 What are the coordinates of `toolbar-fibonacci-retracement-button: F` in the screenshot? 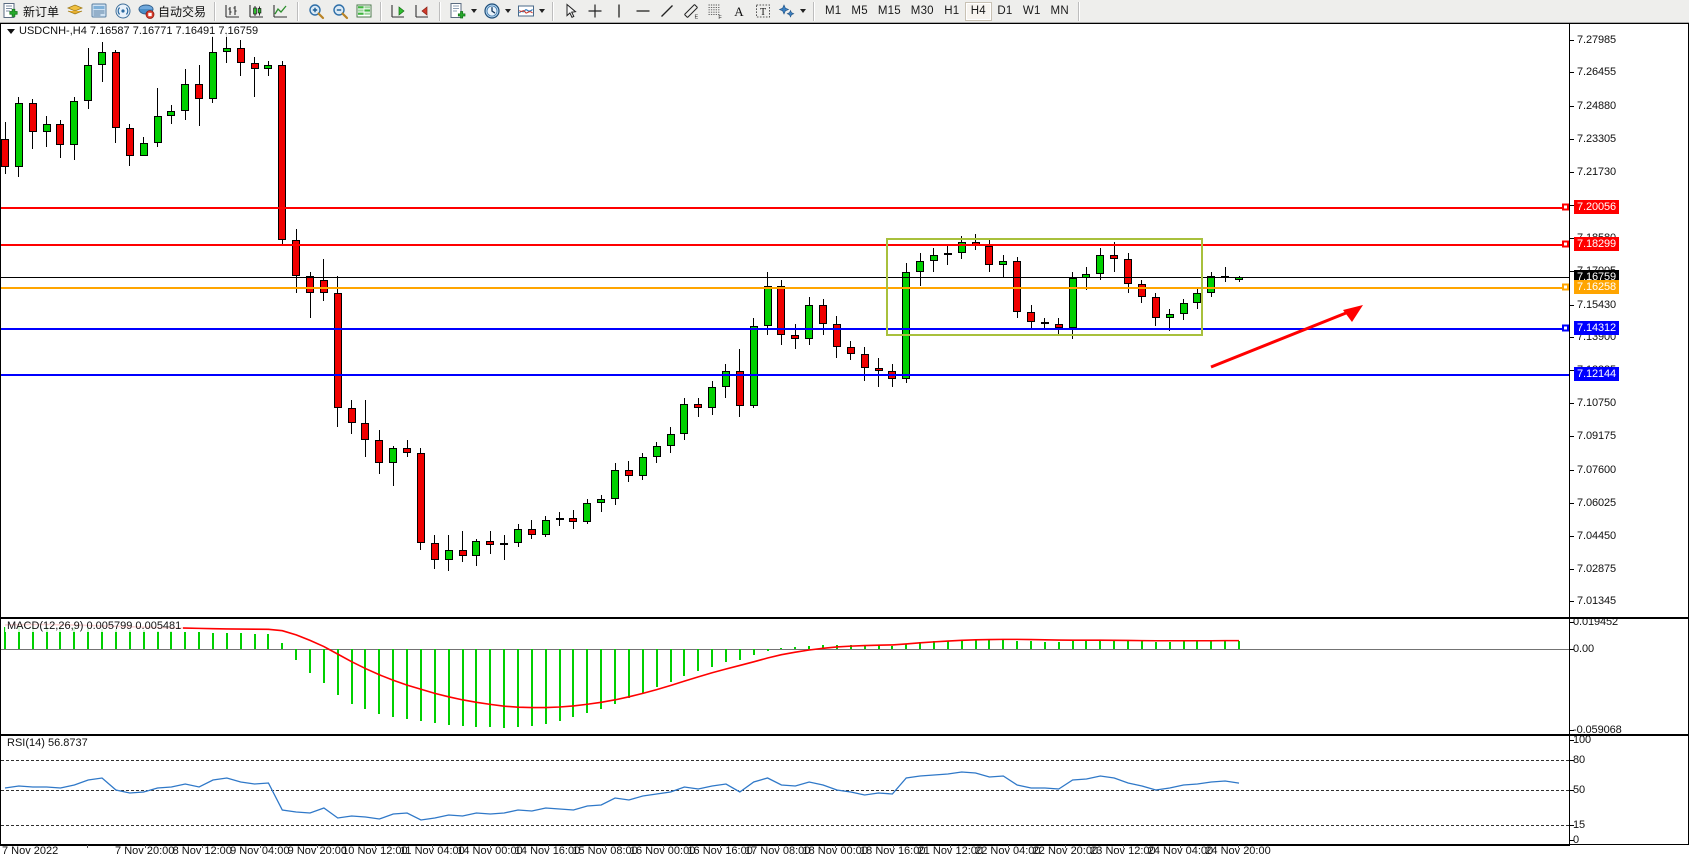 It's located at (715, 11).